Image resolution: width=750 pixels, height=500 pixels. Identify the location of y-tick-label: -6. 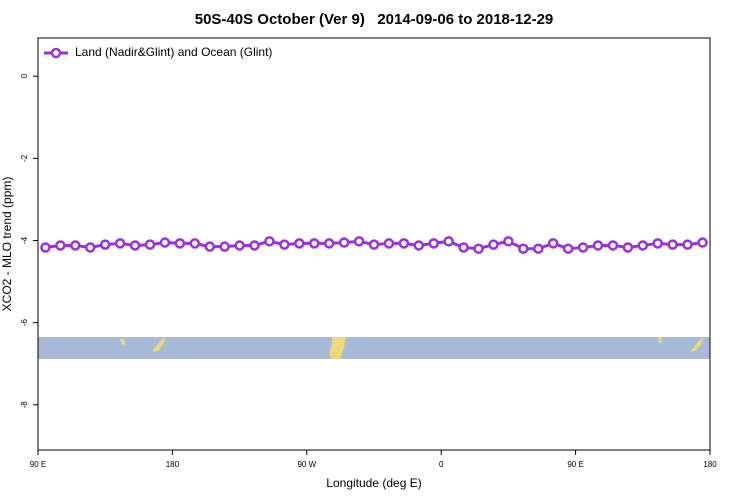
(24, 323).